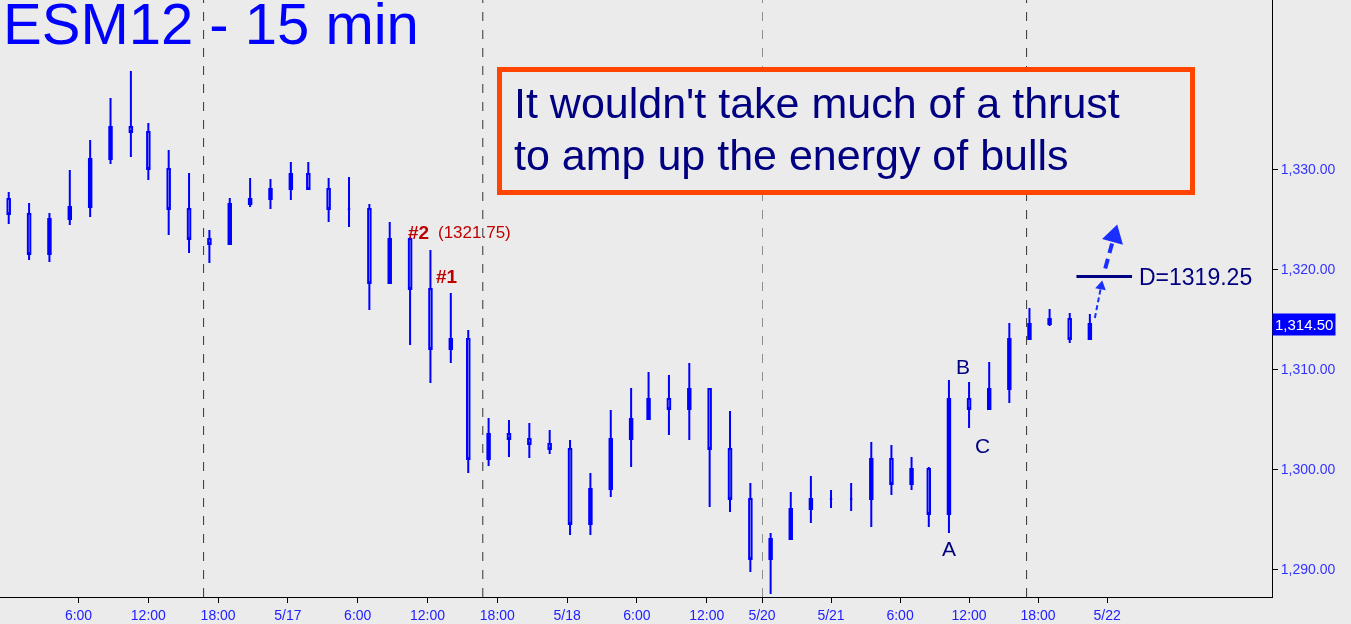  I want to click on annotation: #2, so click(419, 232).